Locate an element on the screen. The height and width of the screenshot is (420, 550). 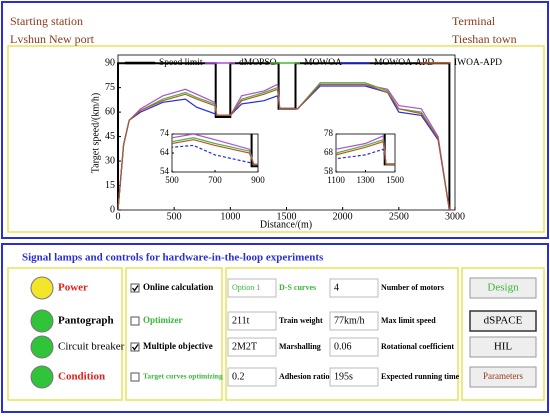
x-tick-label: 1000 is located at coordinates (230, 216).